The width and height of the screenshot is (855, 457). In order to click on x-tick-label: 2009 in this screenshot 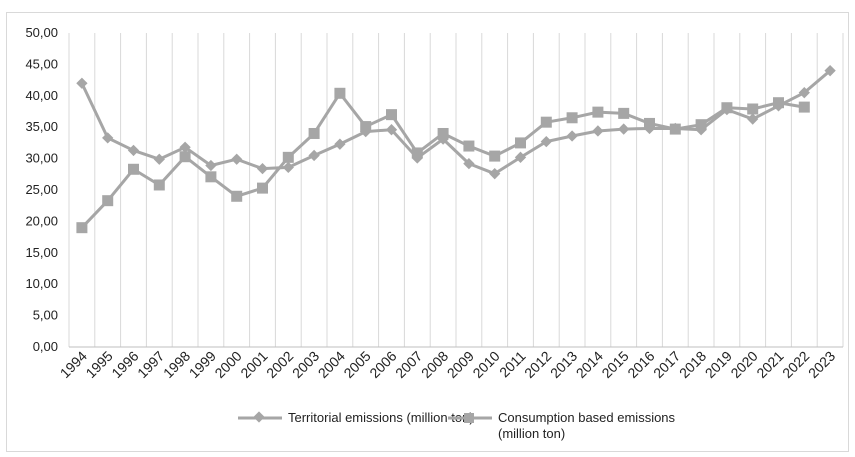, I will do `click(460, 364)`.